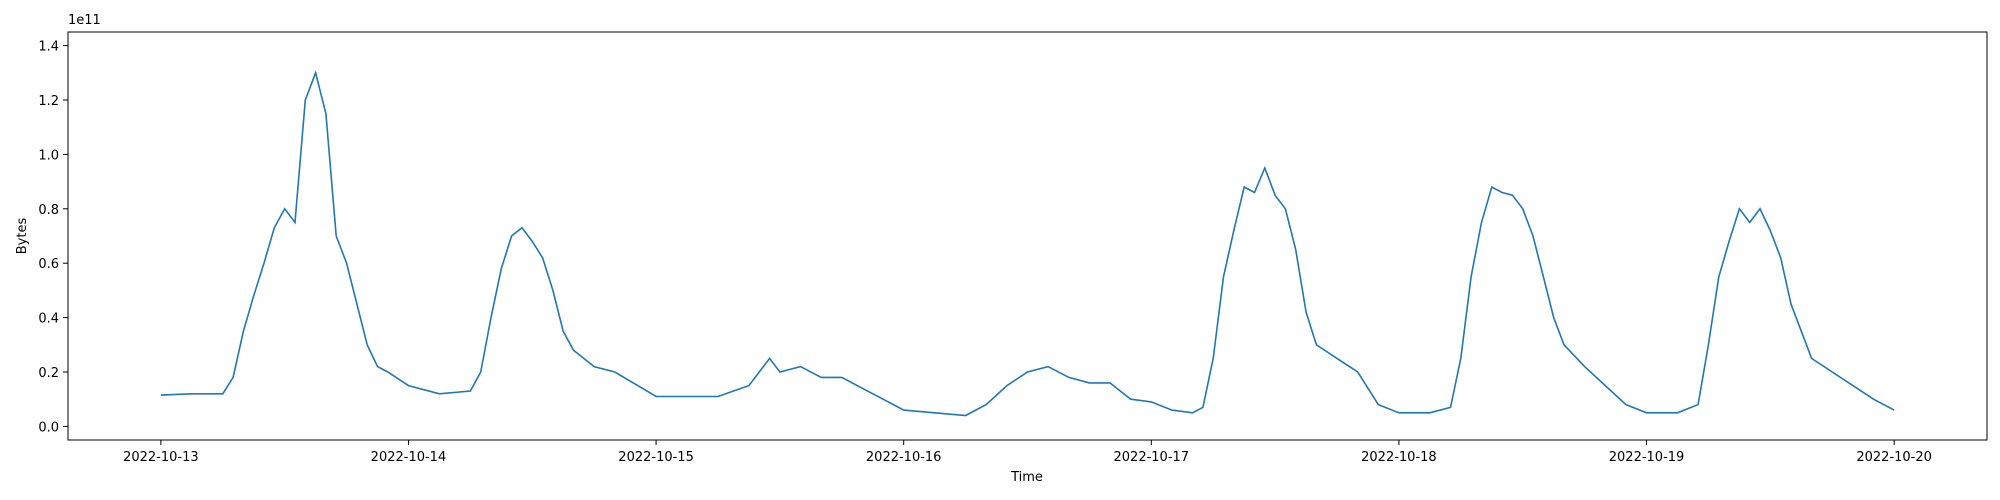 Image resolution: width=2000 pixels, height=500 pixels. What do you see at coordinates (48, 210) in the screenshot?
I see `y-tick-label: 0.8` at bounding box center [48, 210].